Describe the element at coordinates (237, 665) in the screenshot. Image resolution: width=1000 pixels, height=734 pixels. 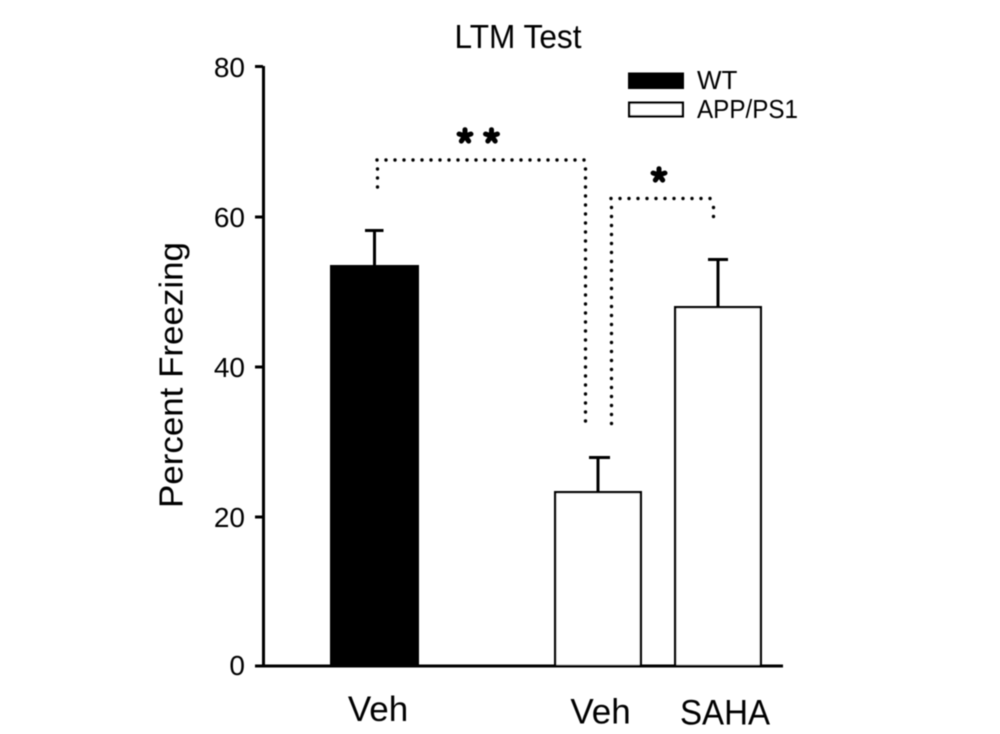
I see `svg-text: 0` at that location.